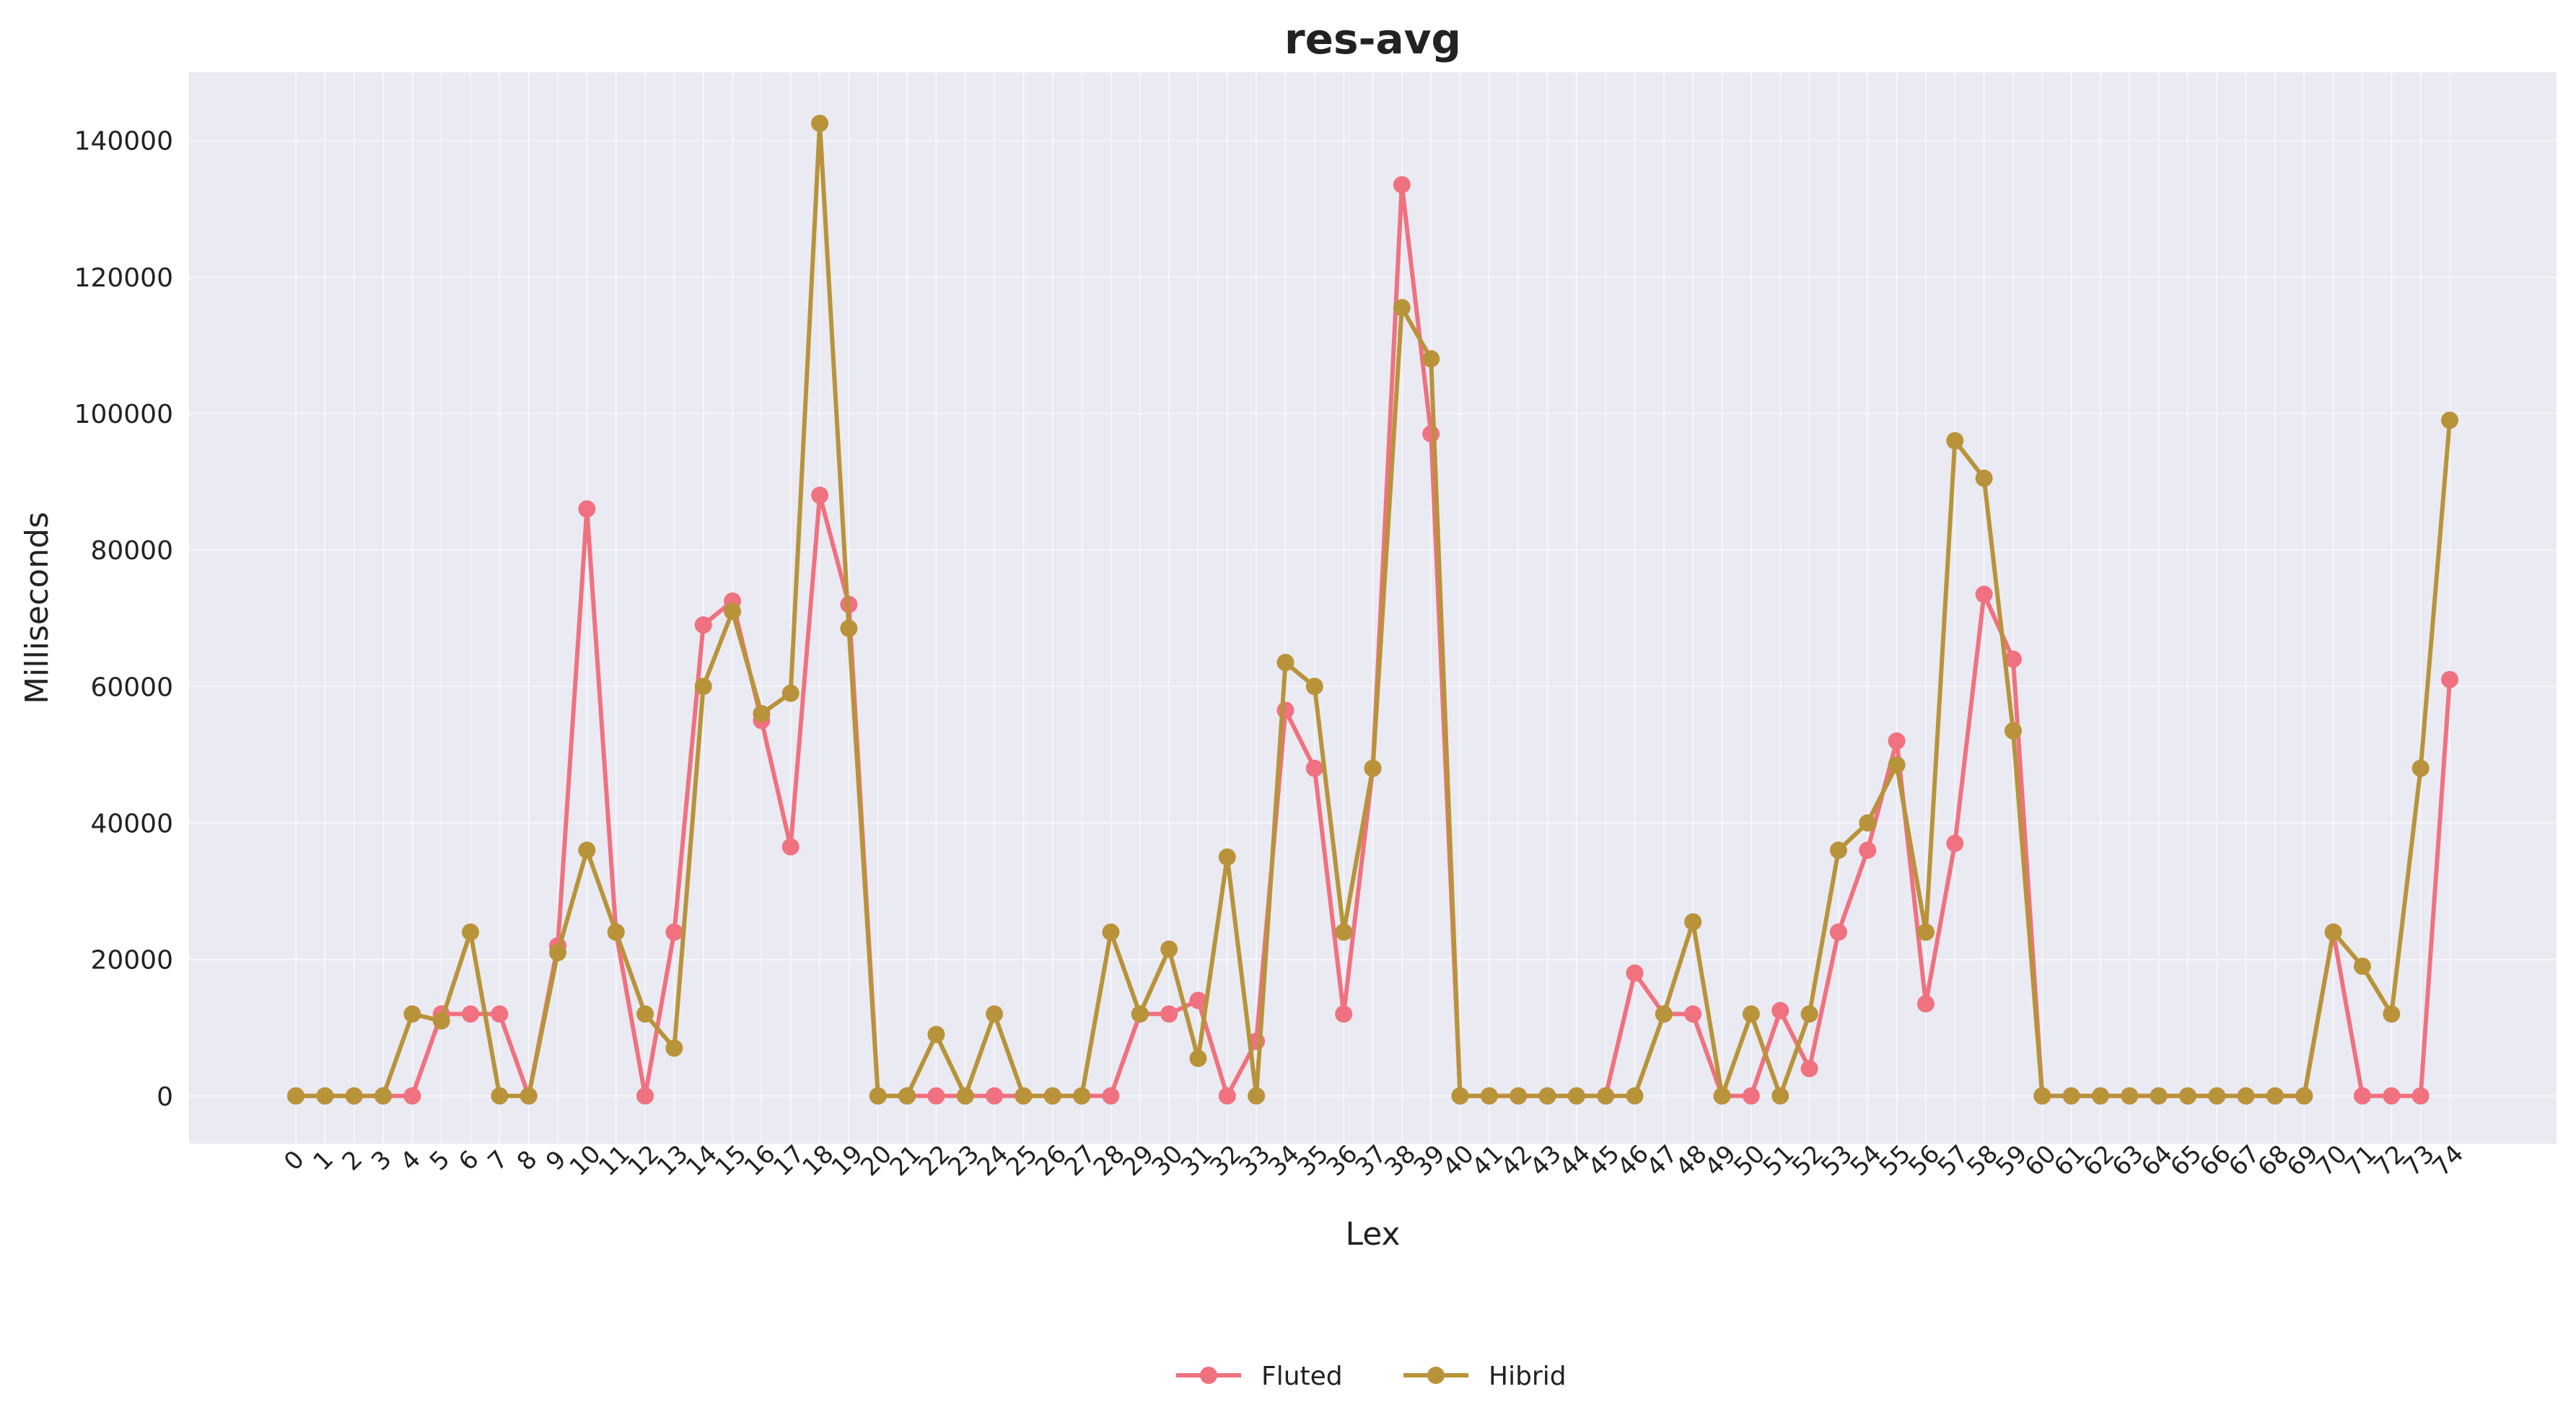 The height and width of the screenshot is (1428, 2576). I want to click on legend-label: Hibrid, so click(1528, 1376).